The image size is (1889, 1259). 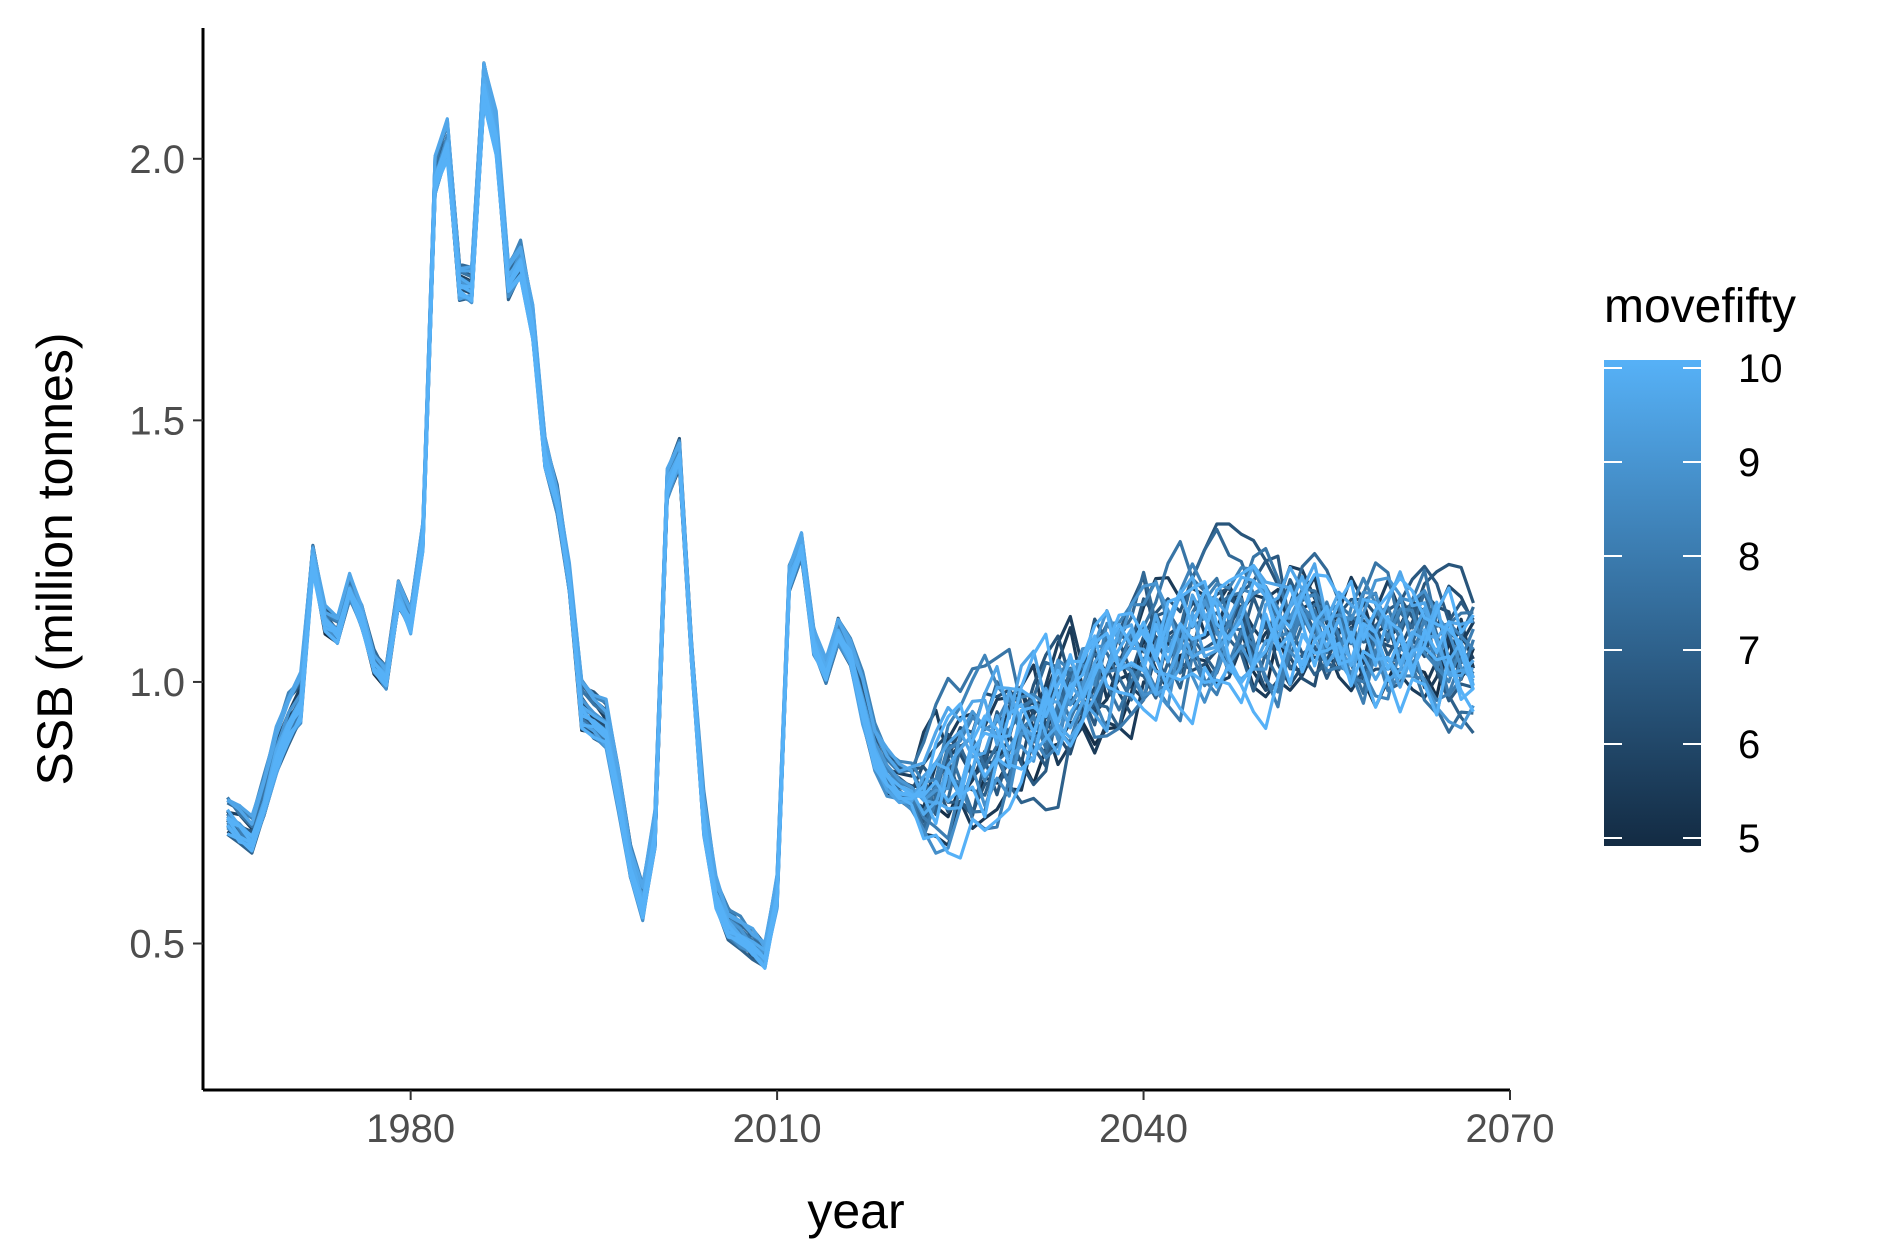 I want to click on legend-title: movefifty, so click(x=1700, y=306).